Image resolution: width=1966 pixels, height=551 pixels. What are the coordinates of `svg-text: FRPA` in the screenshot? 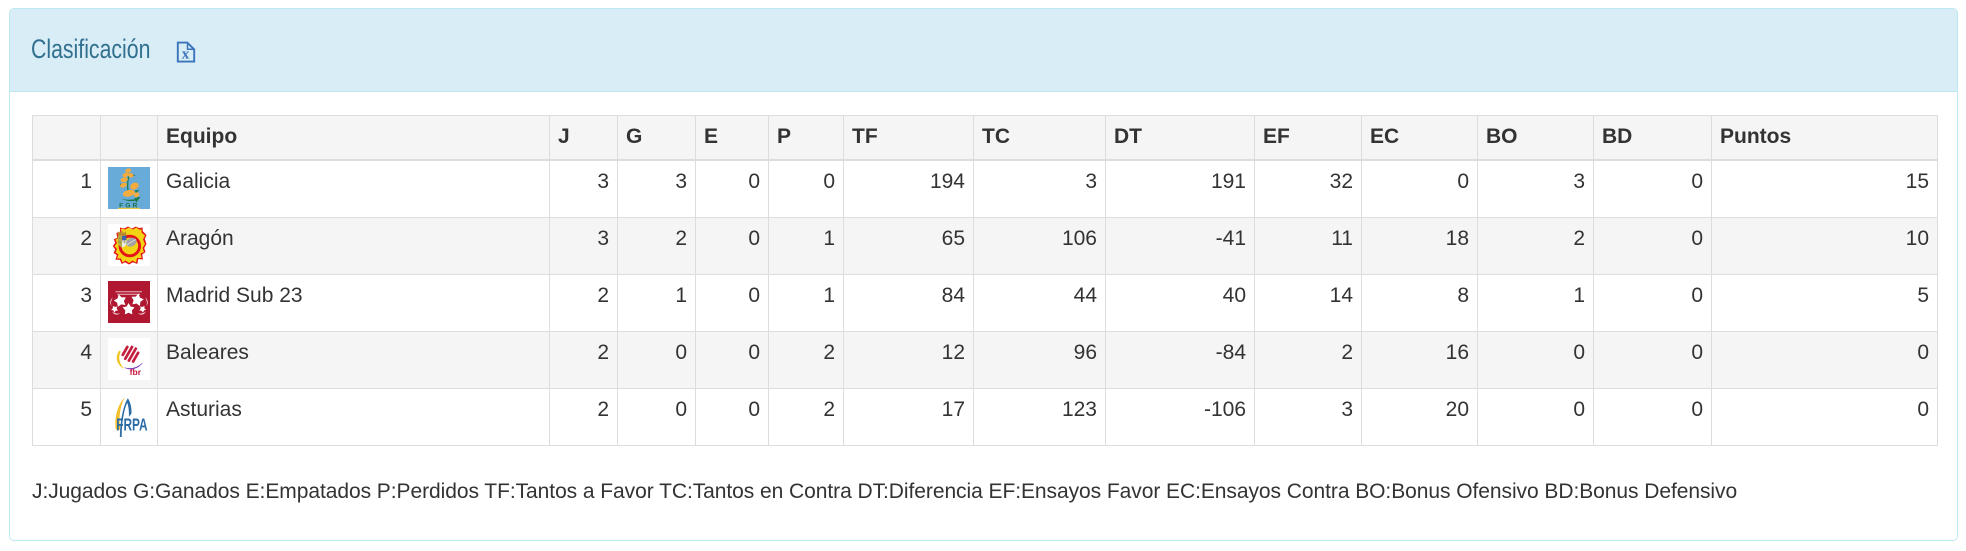 It's located at (132, 425).